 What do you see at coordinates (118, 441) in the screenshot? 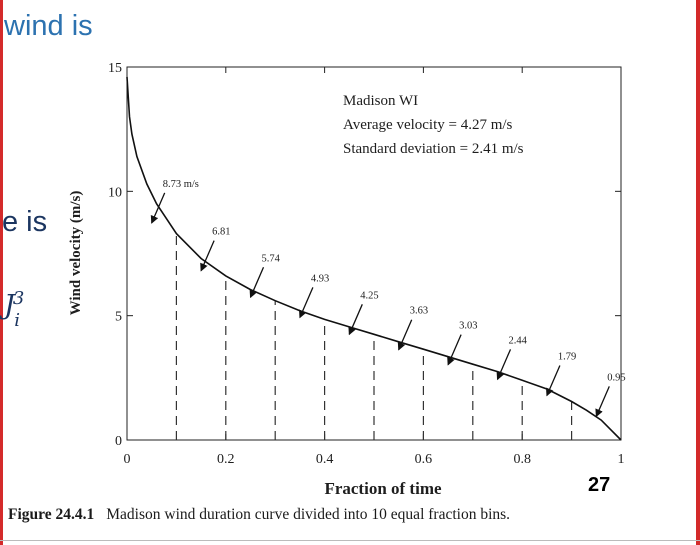
I see `y-tick-label: 0` at bounding box center [118, 441].